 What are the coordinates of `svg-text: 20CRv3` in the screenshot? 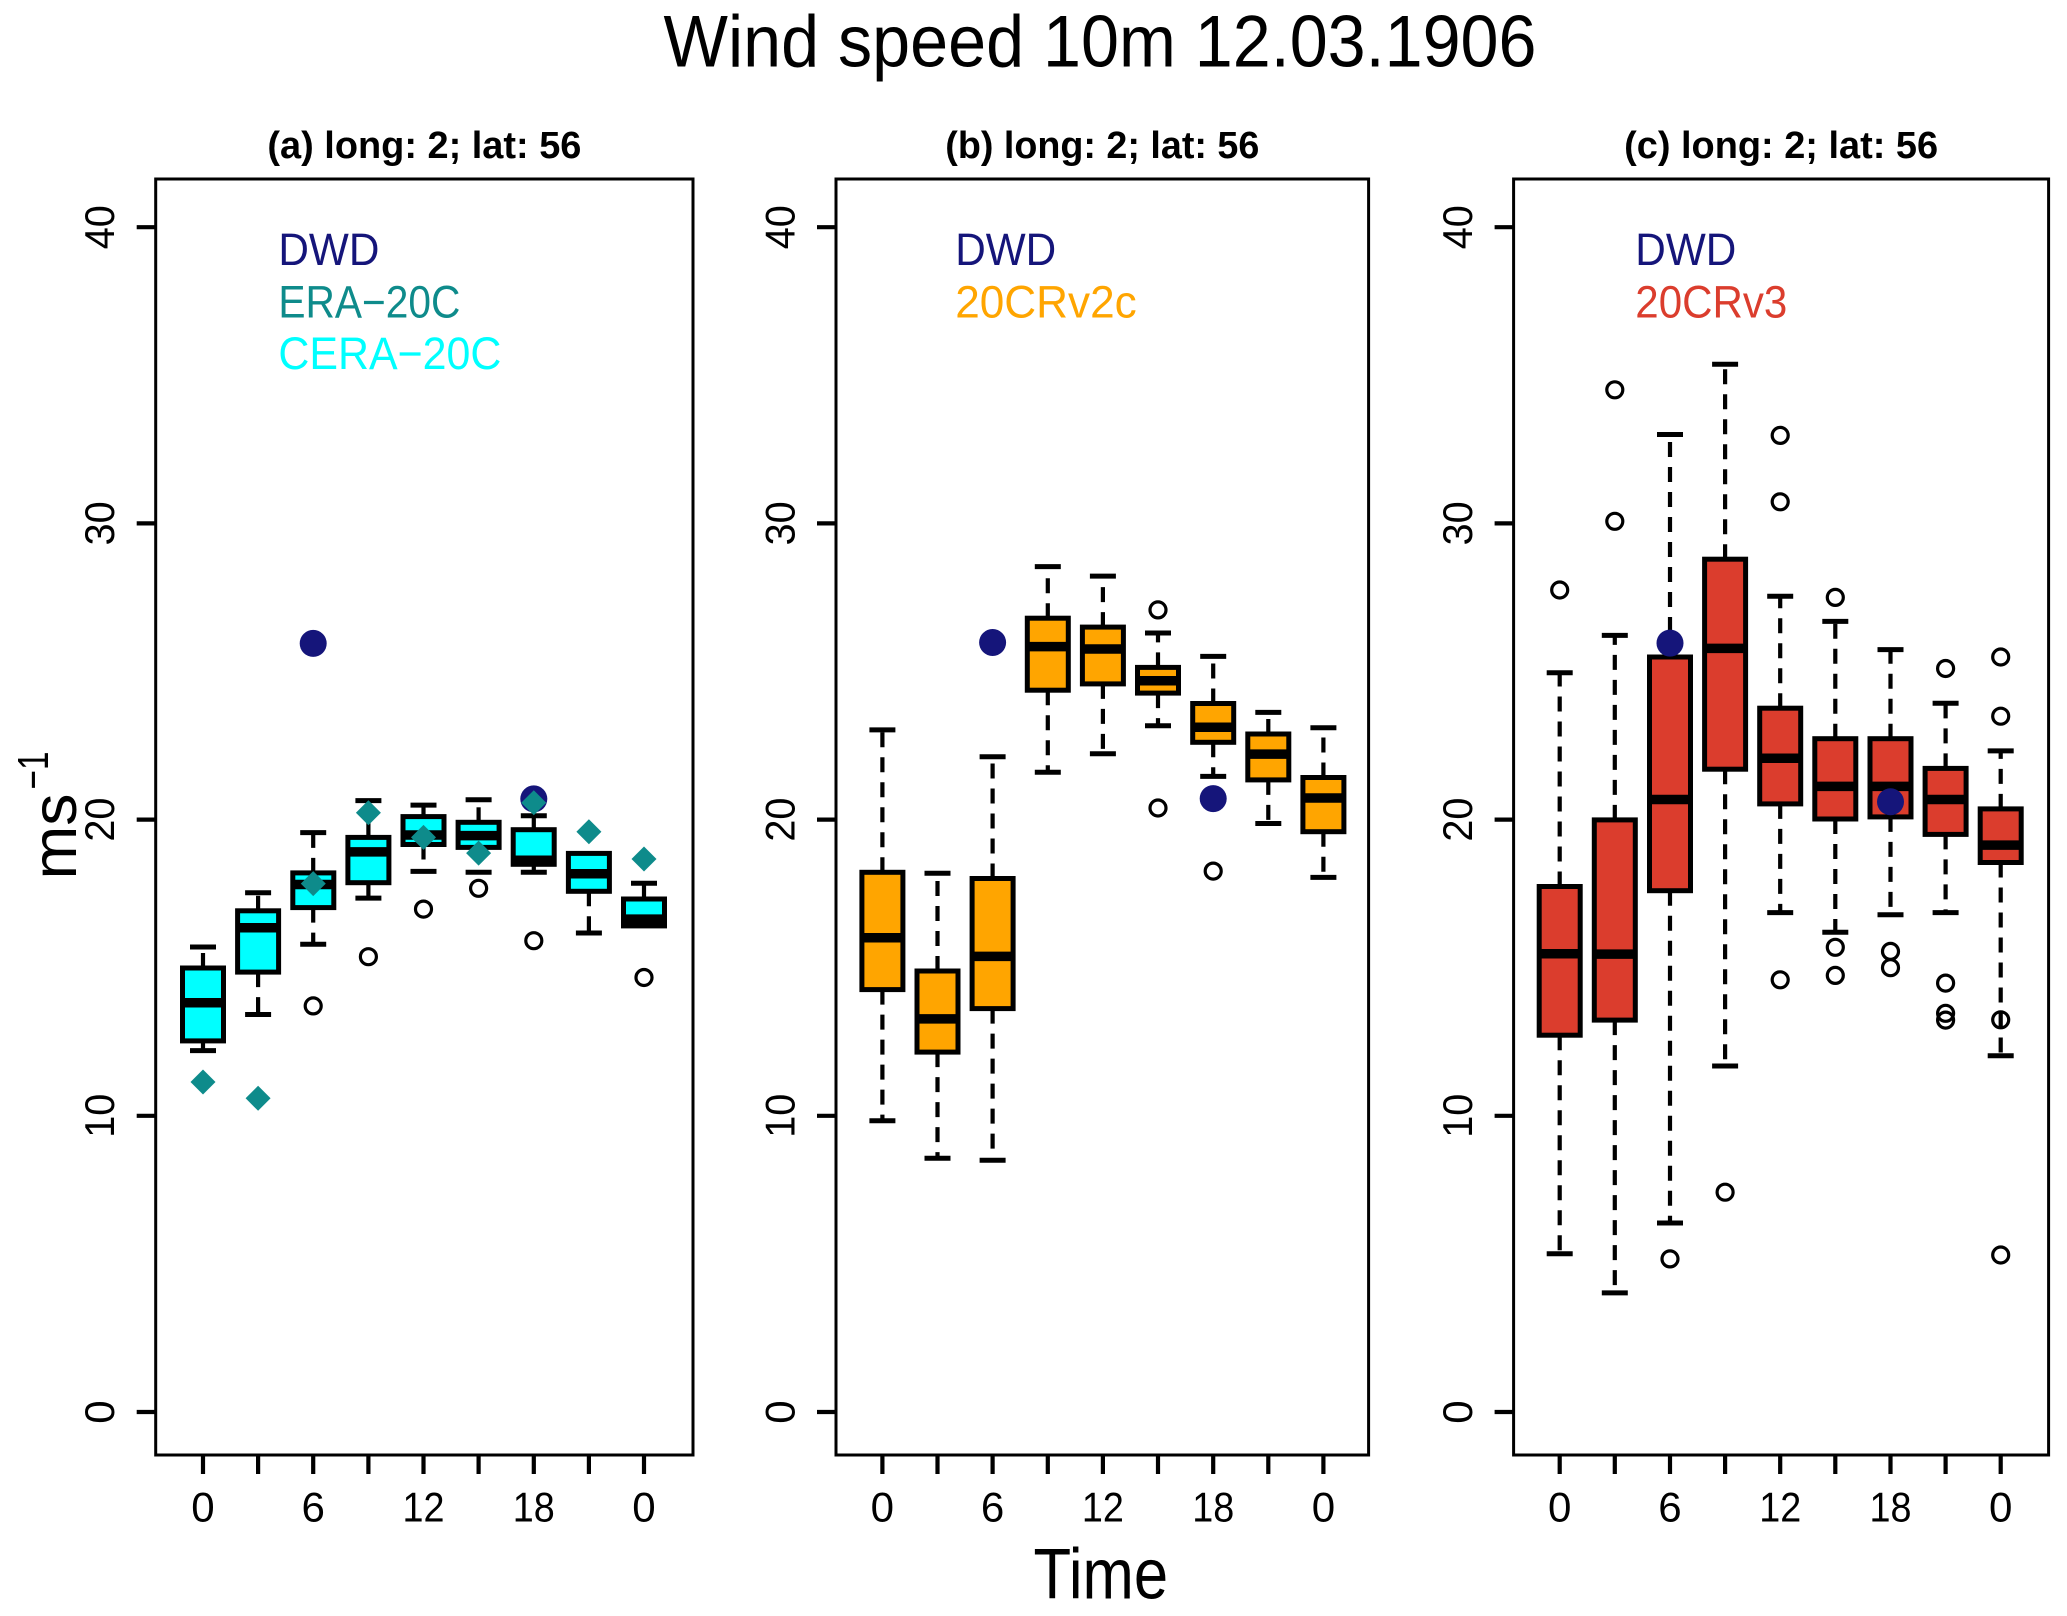 It's located at (1711, 302).